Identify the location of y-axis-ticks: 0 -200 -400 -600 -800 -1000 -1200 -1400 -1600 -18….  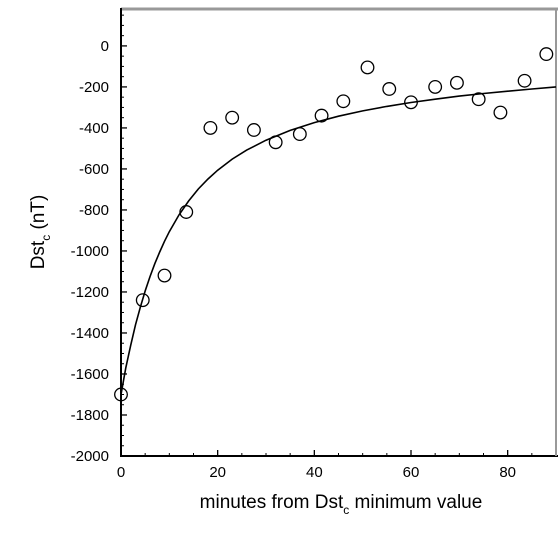
(99, 239).